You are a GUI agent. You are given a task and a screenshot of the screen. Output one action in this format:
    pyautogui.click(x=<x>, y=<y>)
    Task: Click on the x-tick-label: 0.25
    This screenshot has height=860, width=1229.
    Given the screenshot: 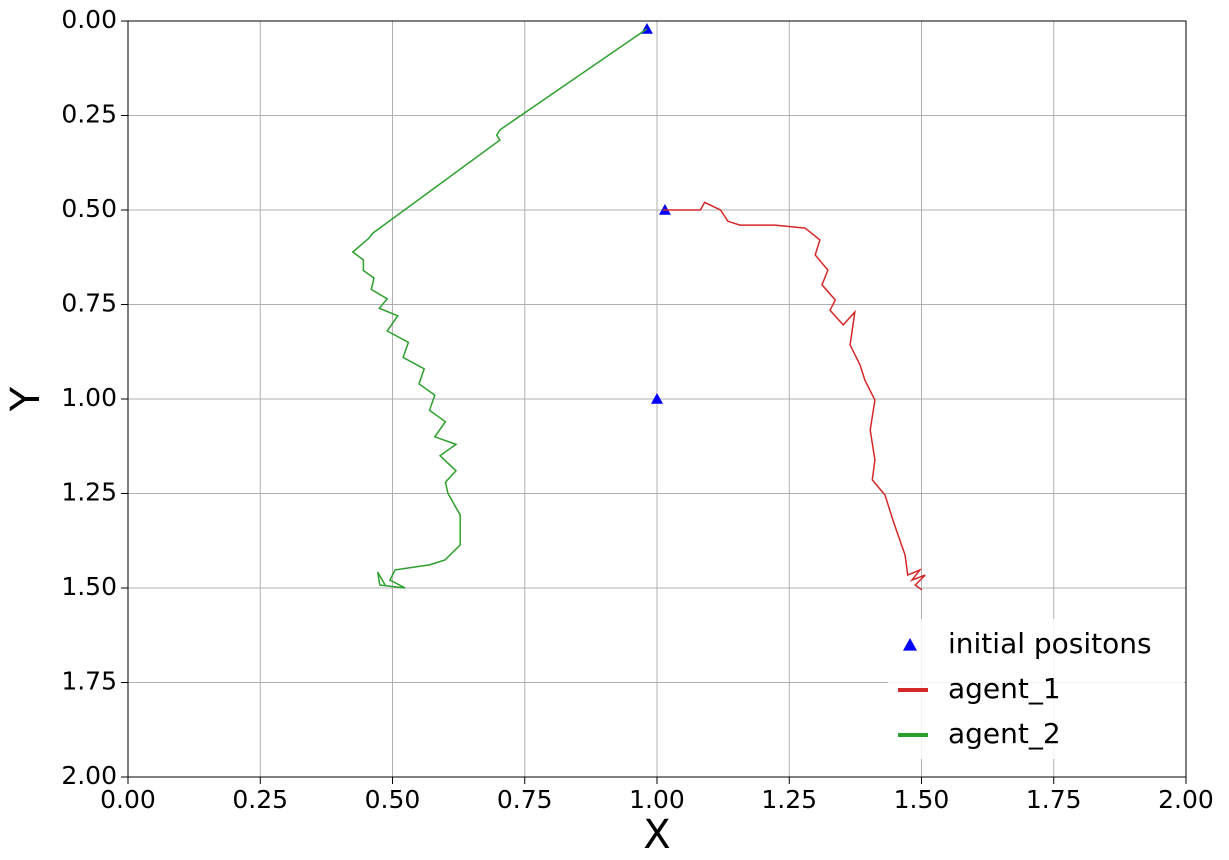 What is the action you would take?
    pyautogui.click(x=260, y=799)
    